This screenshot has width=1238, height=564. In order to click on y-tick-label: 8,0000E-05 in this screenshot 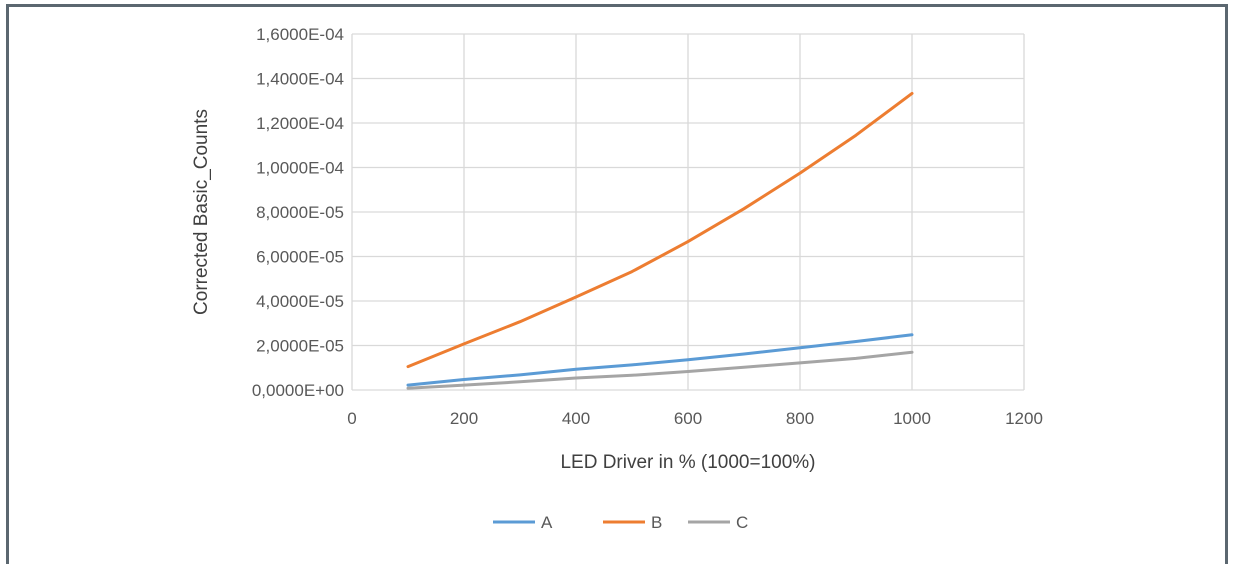, I will do `click(300, 212)`.